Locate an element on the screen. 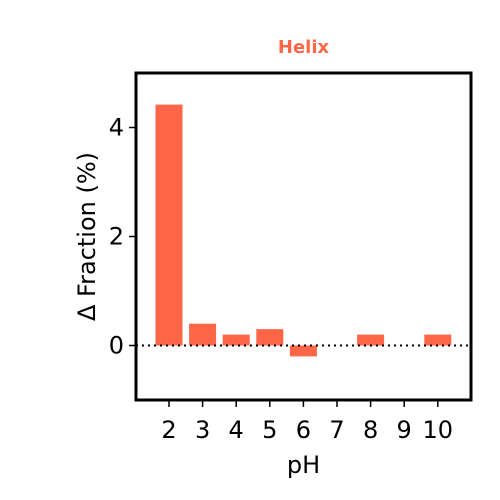  x-tick-label: 6 is located at coordinates (303, 430).